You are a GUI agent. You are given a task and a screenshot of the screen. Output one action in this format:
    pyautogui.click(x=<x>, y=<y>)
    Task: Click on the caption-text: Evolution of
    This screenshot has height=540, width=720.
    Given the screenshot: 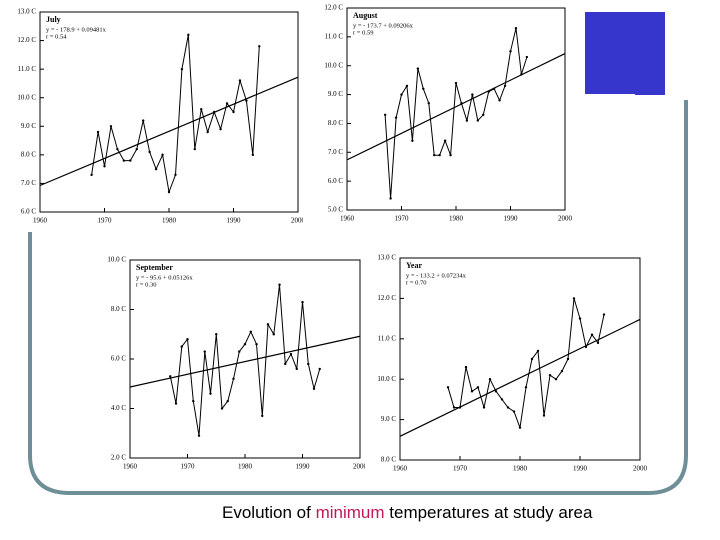 What is the action you would take?
    pyautogui.click(x=266, y=512)
    